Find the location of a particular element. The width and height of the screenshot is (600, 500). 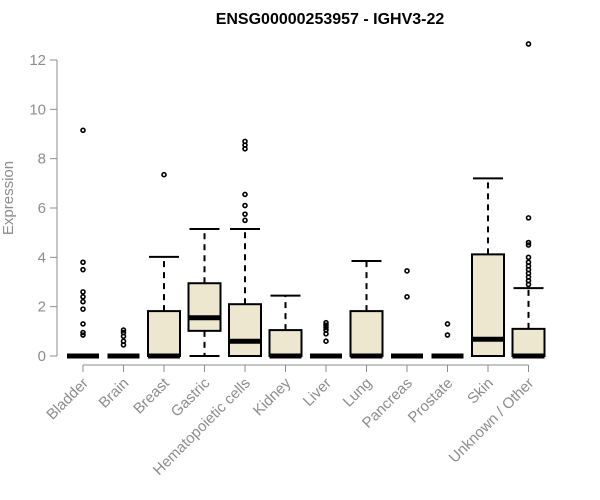

chart-title: ENSG00000253957 - IGHV3-22 is located at coordinates (330, 19).